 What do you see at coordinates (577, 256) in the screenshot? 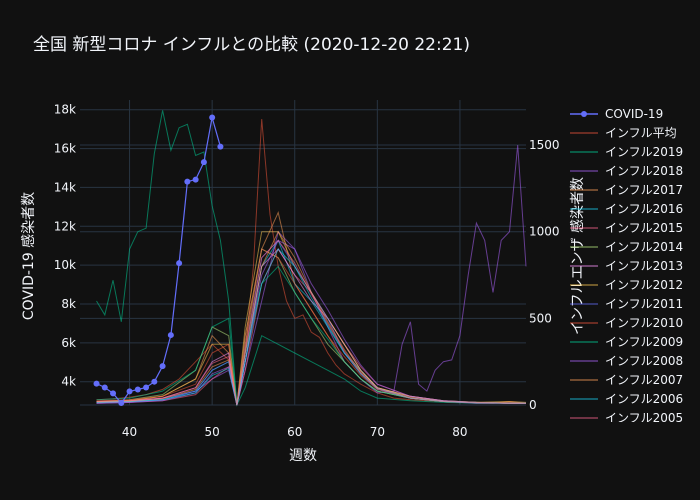
I see `y2-axis-title: インフルエンザ 感染者数` at bounding box center [577, 256].